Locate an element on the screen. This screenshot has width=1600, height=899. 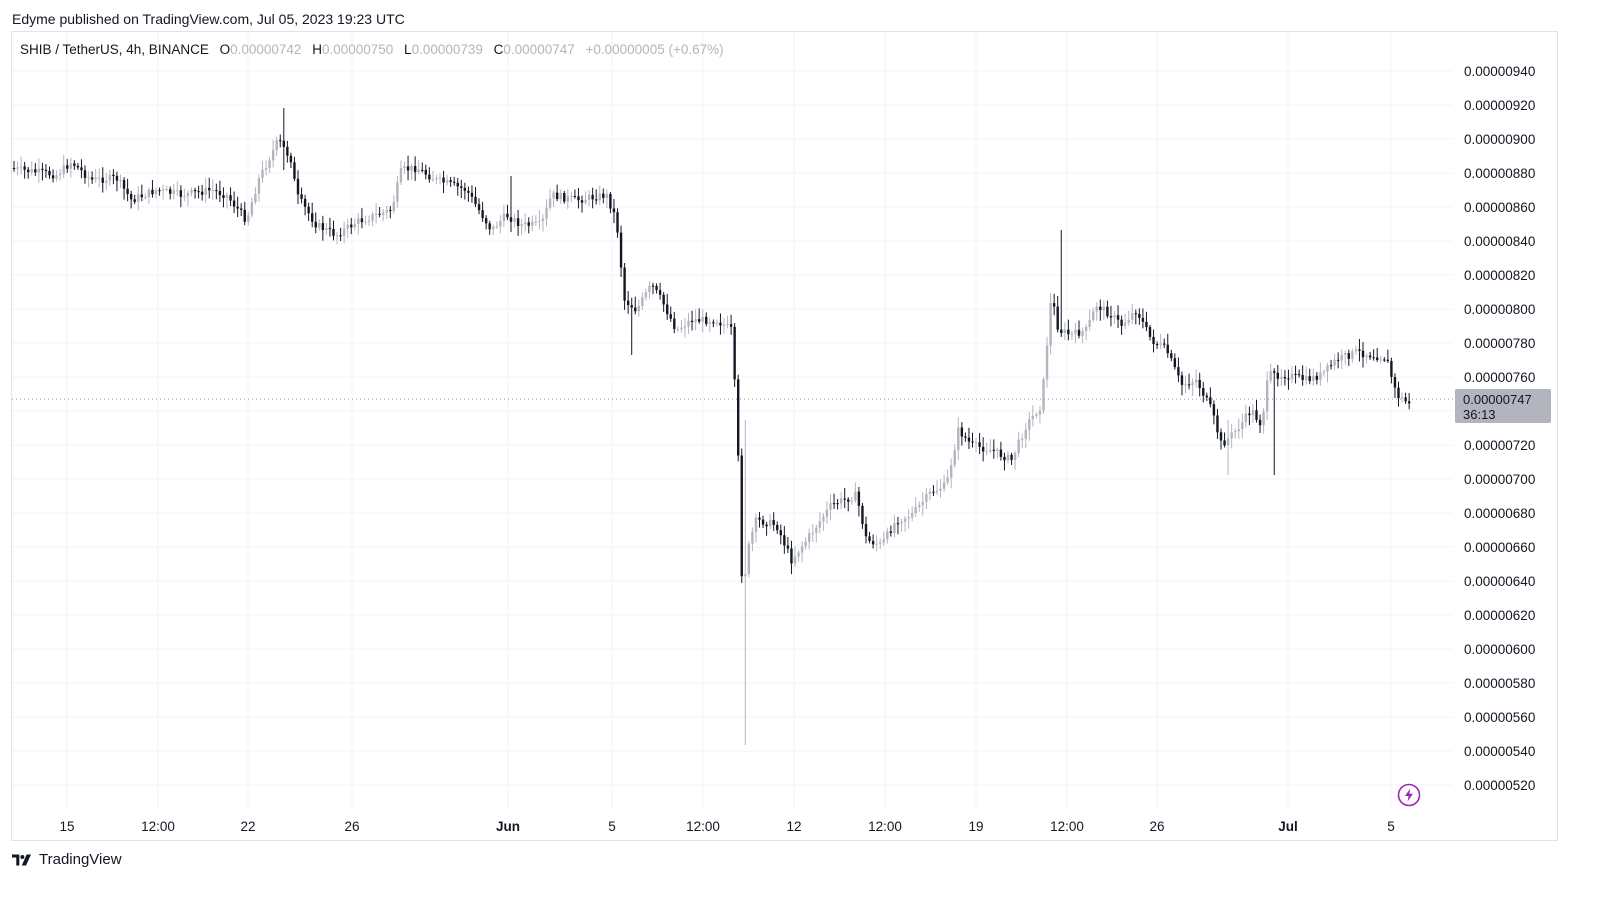
price-tick-label: 0.00000580 is located at coordinates (1499, 683).